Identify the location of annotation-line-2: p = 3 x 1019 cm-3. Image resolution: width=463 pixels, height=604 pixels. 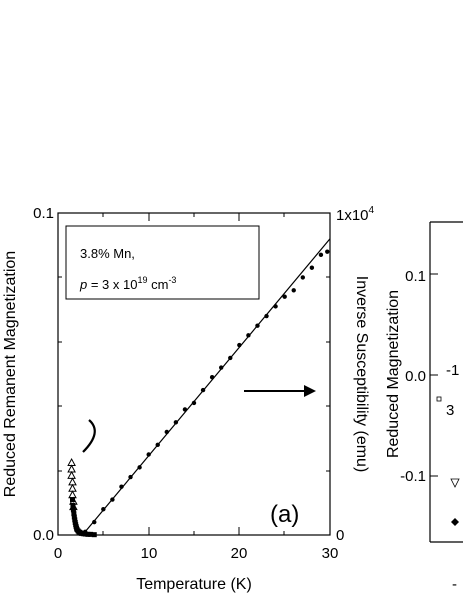
(127, 283).